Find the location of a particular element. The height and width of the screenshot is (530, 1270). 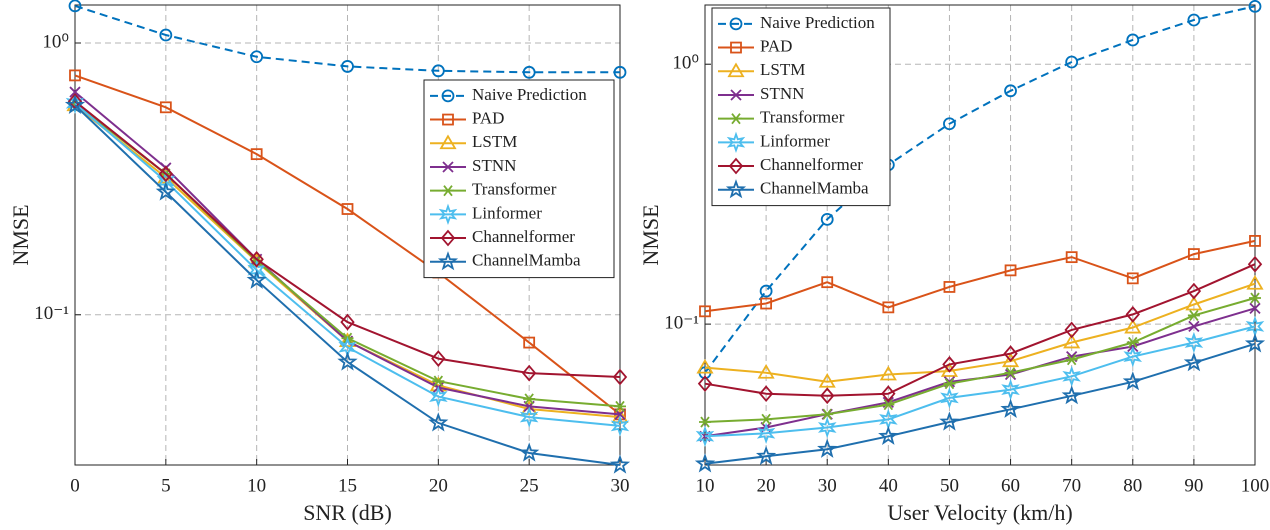

legend-label: Transformer is located at coordinates (514, 189).